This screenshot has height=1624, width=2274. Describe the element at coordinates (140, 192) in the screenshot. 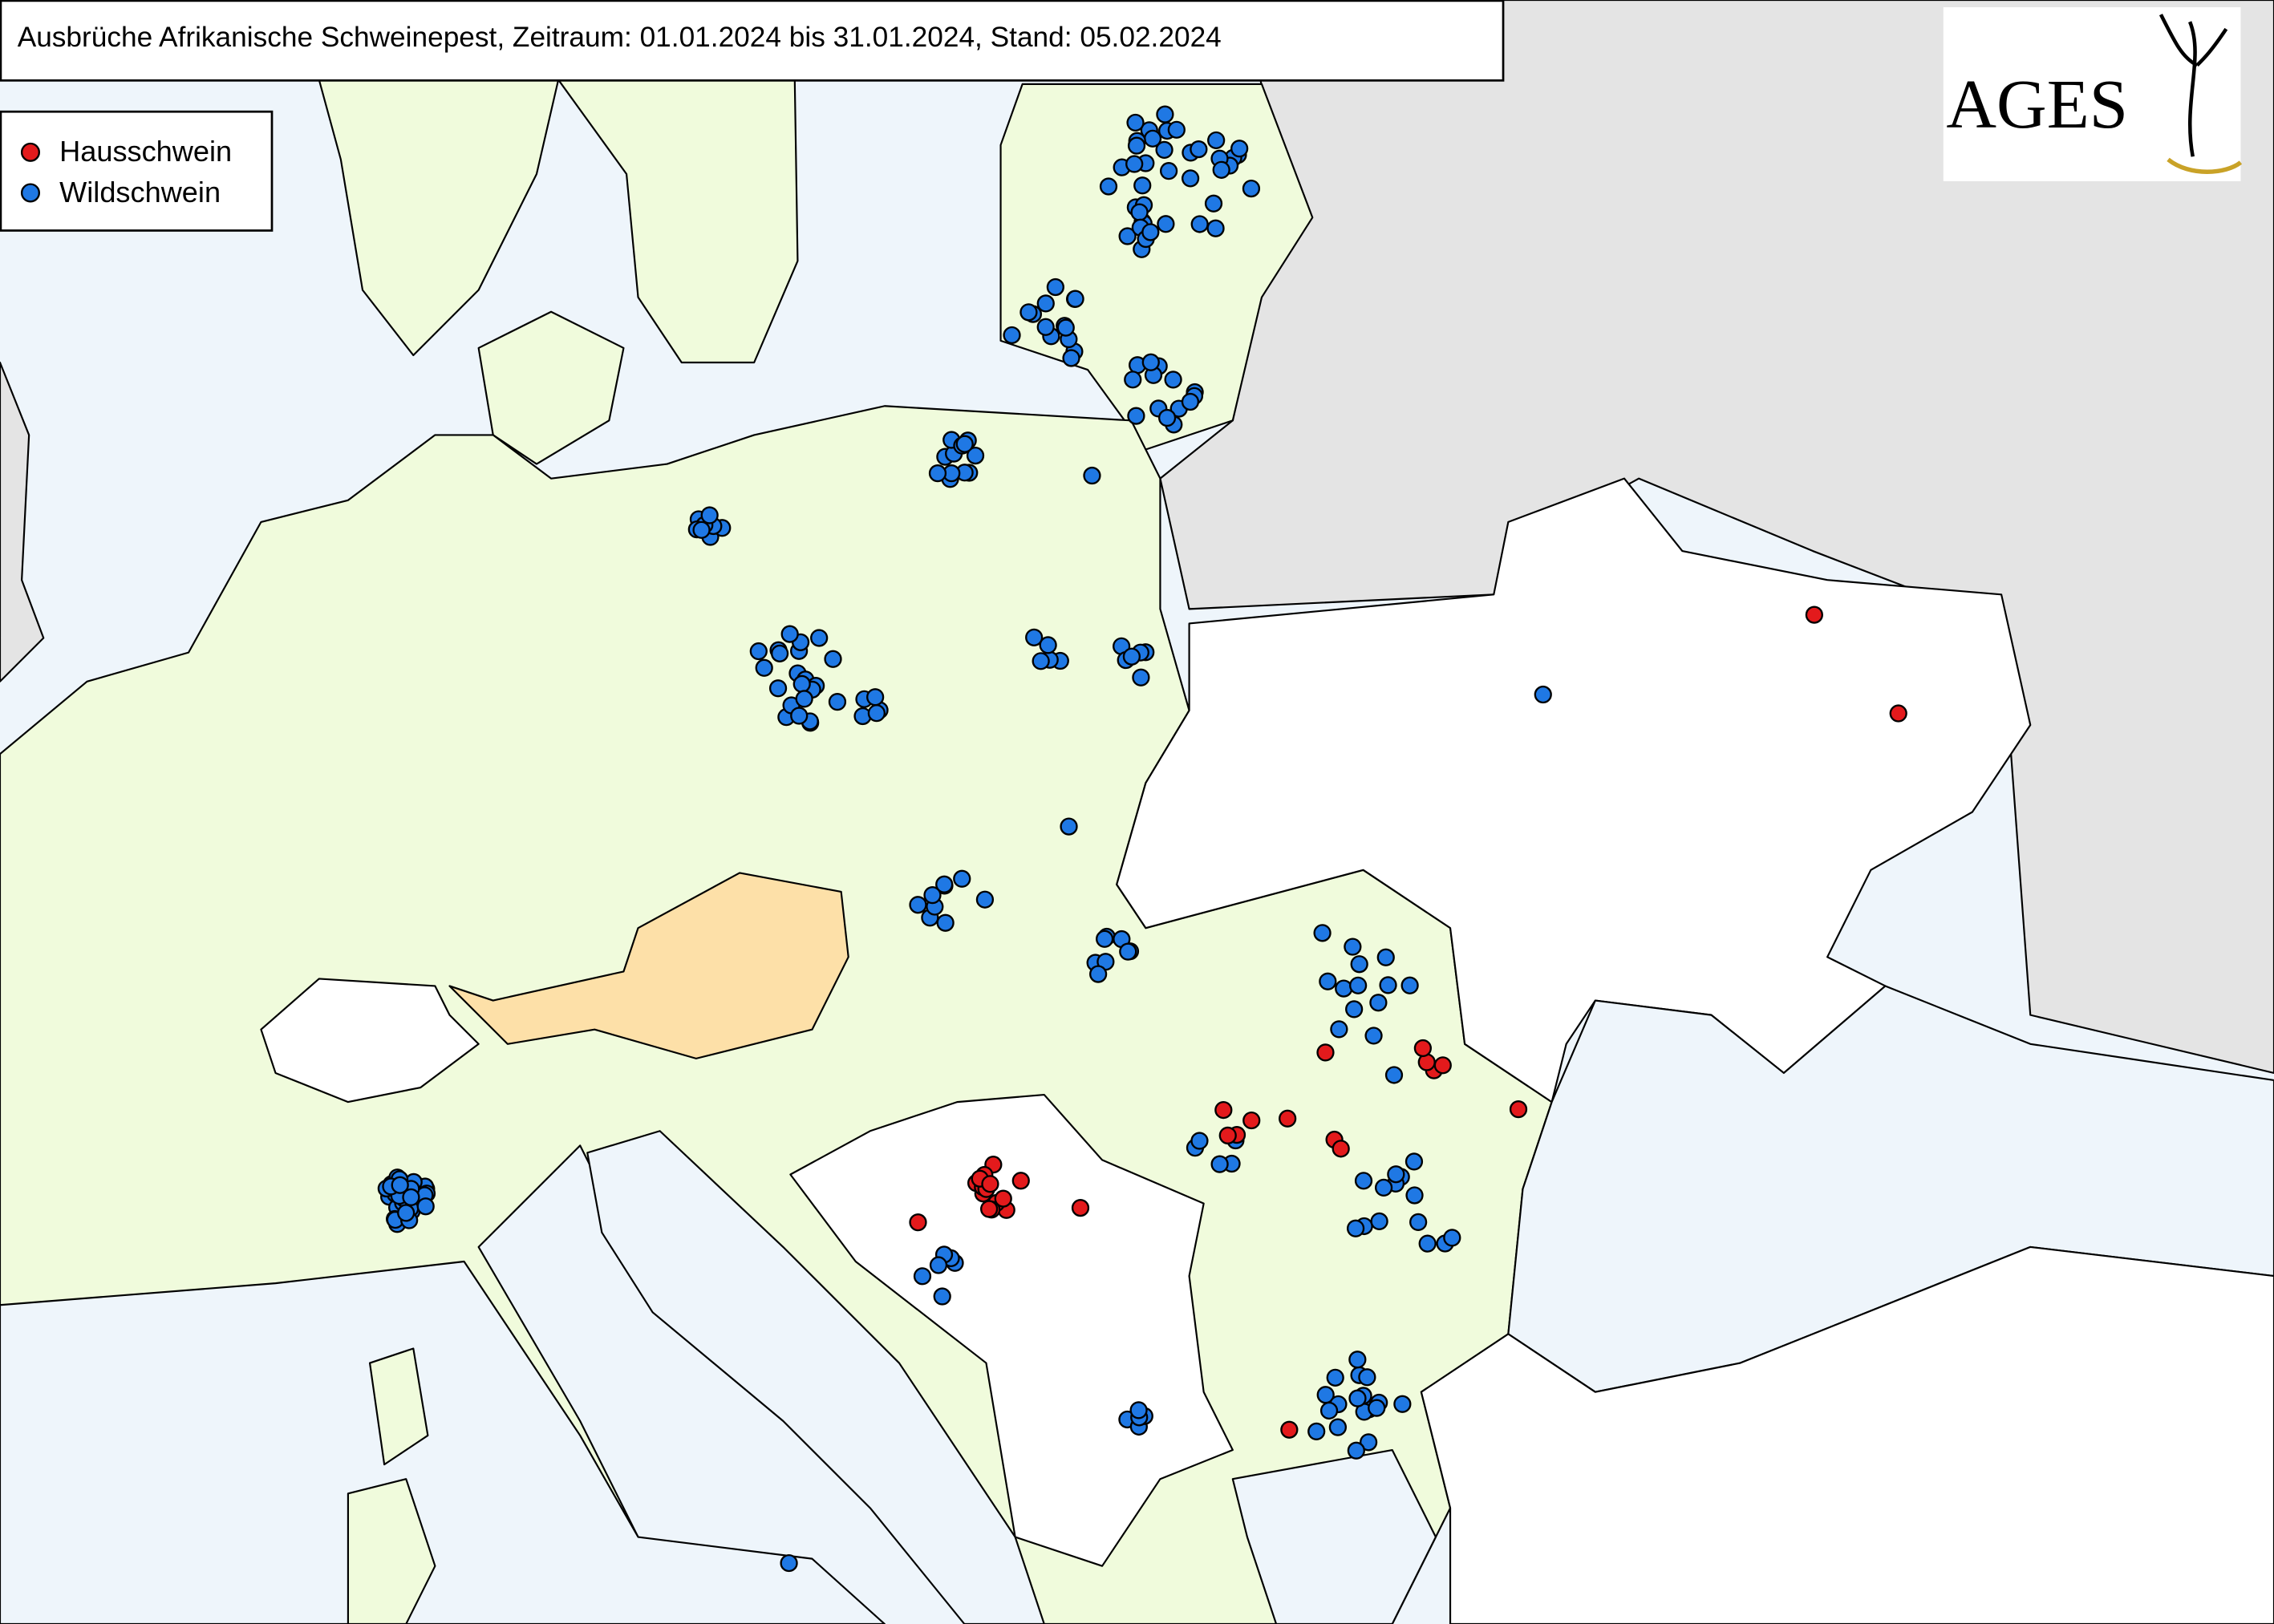

I see `legend-label: Wildschwein` at that location.